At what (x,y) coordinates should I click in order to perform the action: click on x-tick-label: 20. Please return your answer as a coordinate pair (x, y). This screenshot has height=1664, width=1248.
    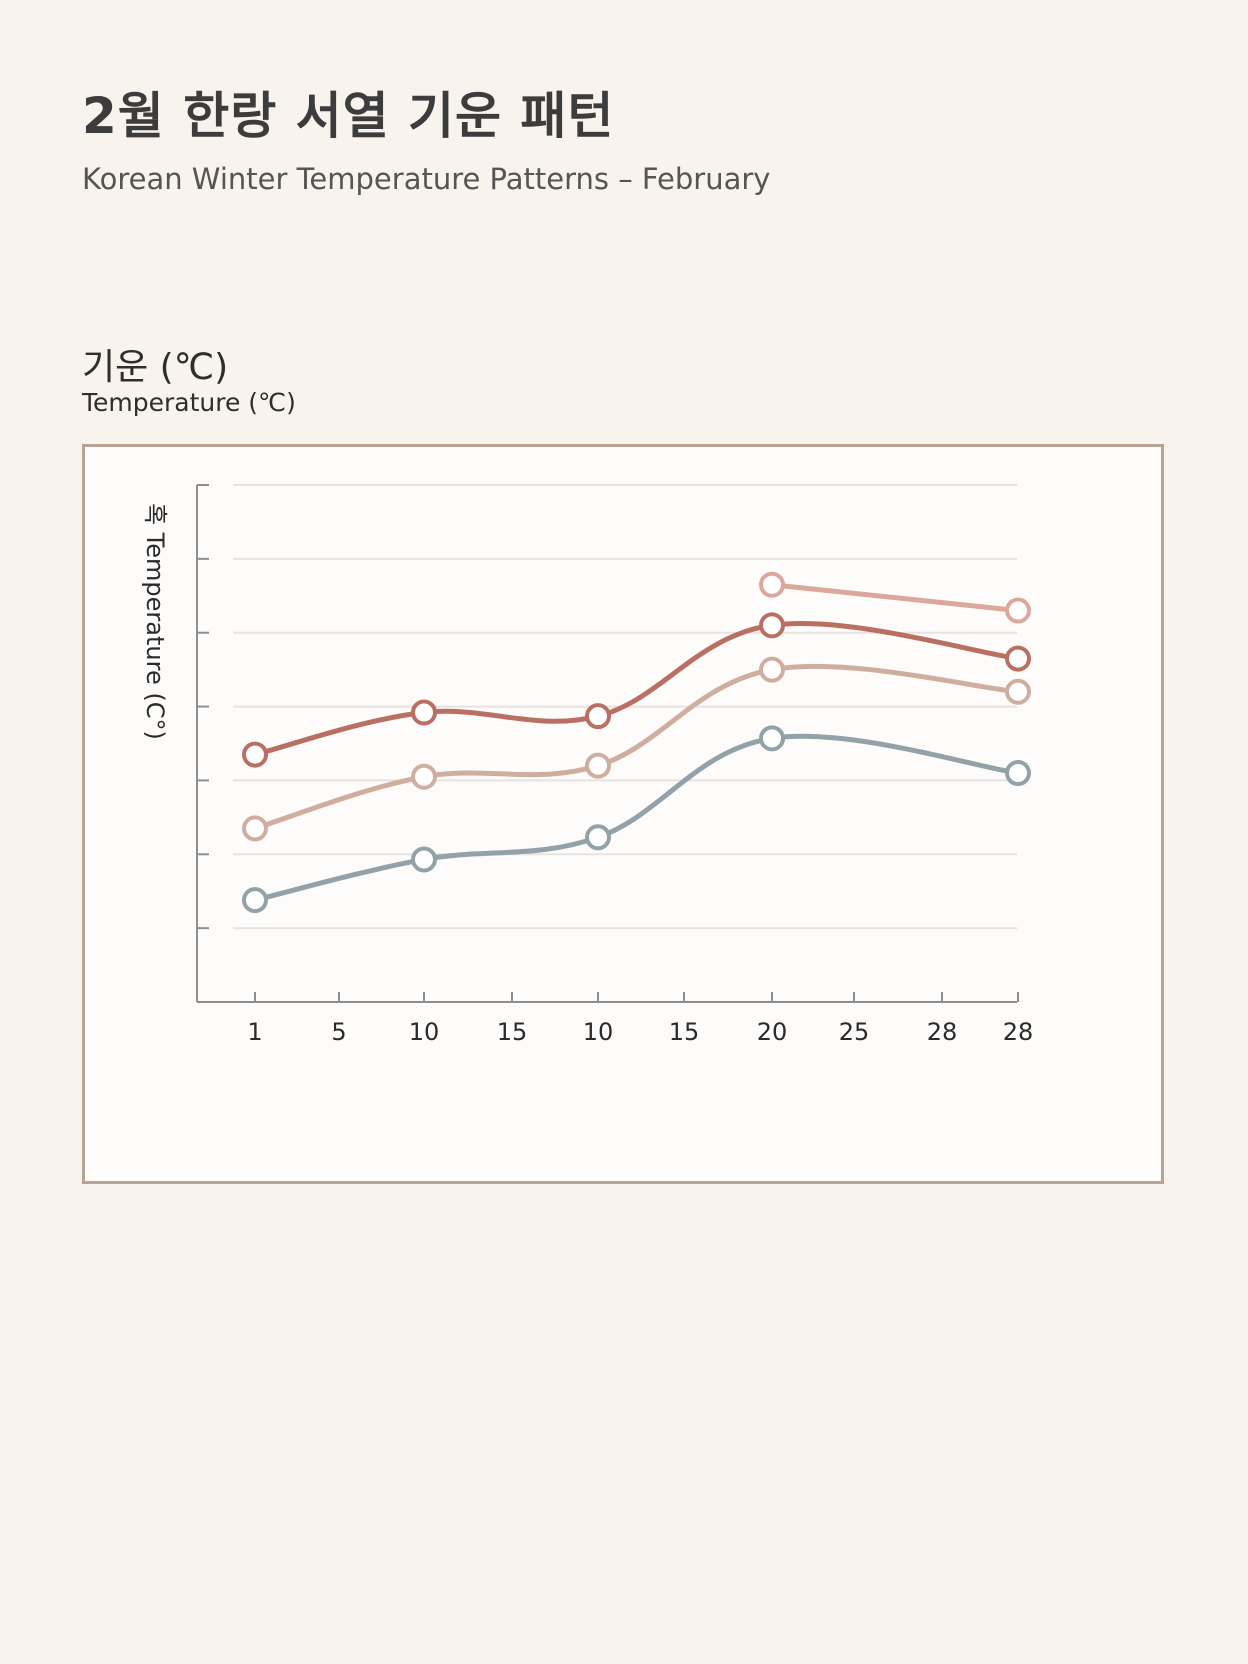
    Looking at the image, I should click on (772, 1032).